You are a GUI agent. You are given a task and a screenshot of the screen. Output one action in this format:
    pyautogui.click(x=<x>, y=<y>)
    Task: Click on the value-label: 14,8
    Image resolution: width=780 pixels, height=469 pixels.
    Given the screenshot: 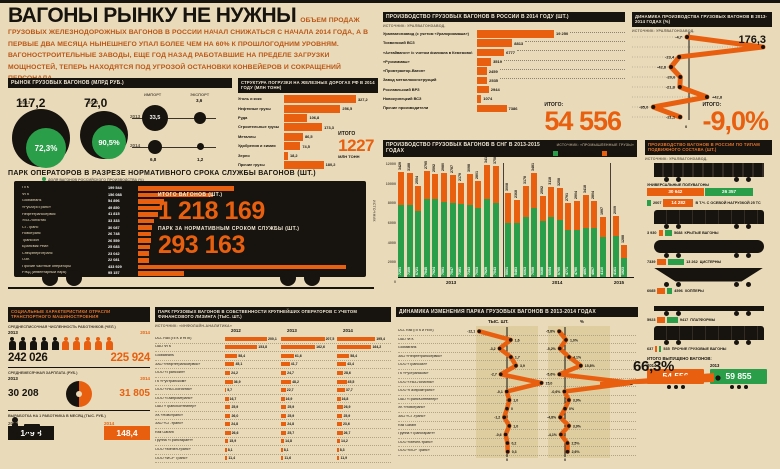 What is the action you would take?
    pyautogui.click(x=288, y=441)
    